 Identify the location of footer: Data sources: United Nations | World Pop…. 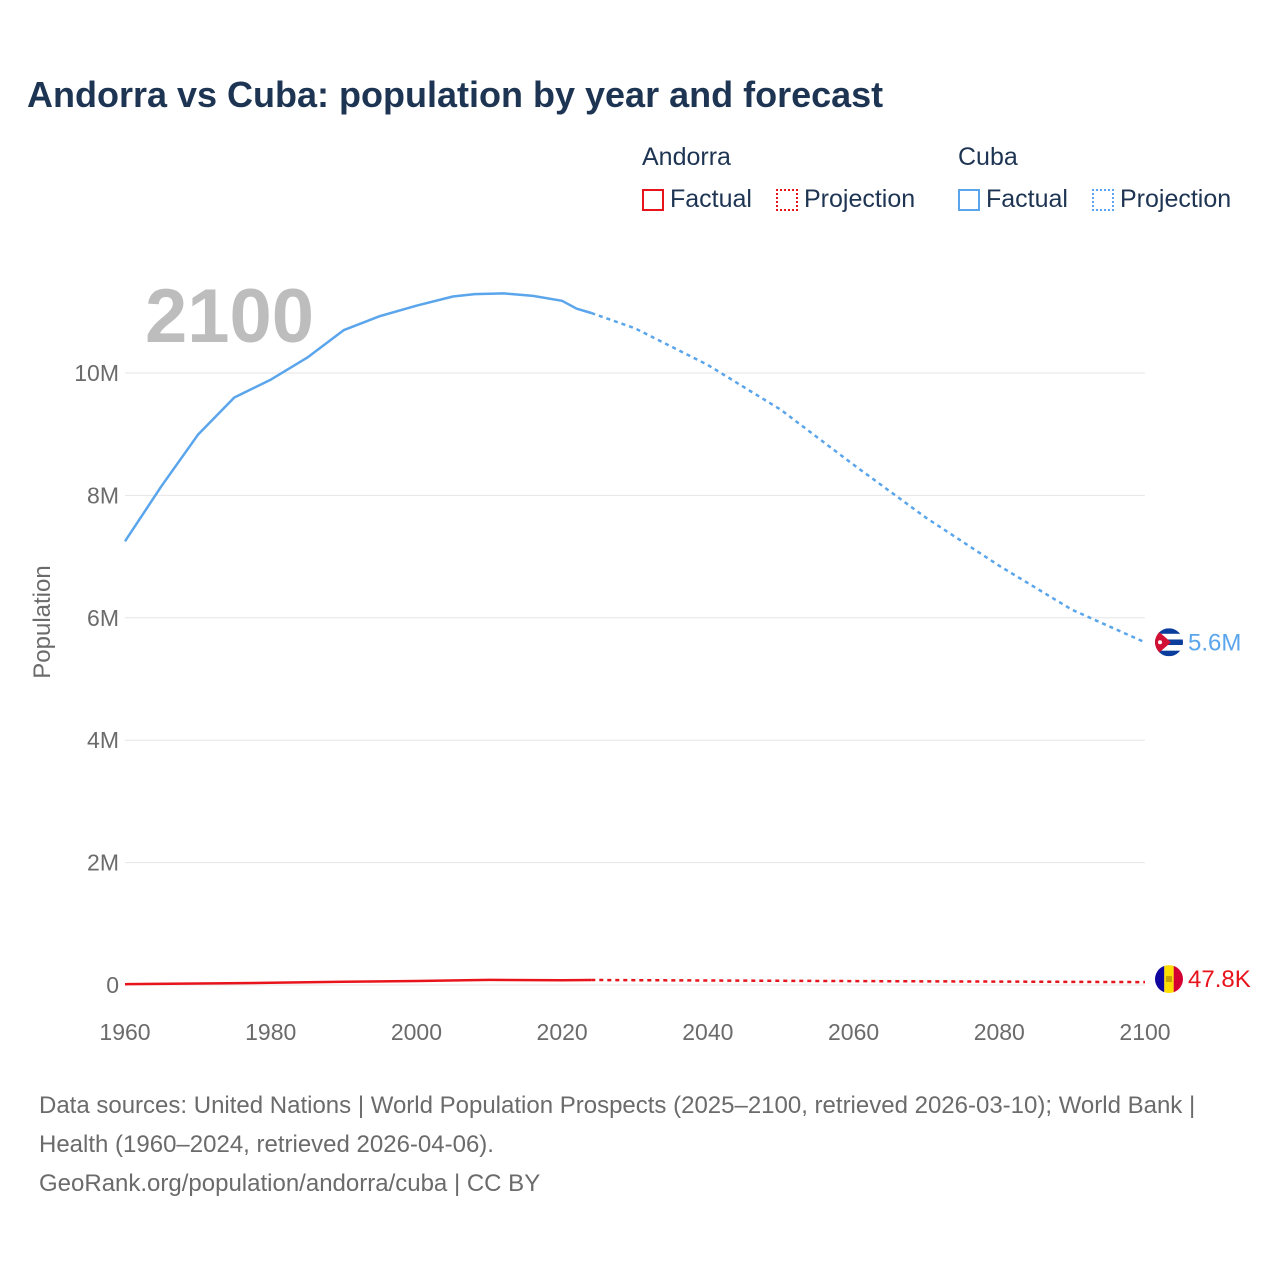
(639, 1144).